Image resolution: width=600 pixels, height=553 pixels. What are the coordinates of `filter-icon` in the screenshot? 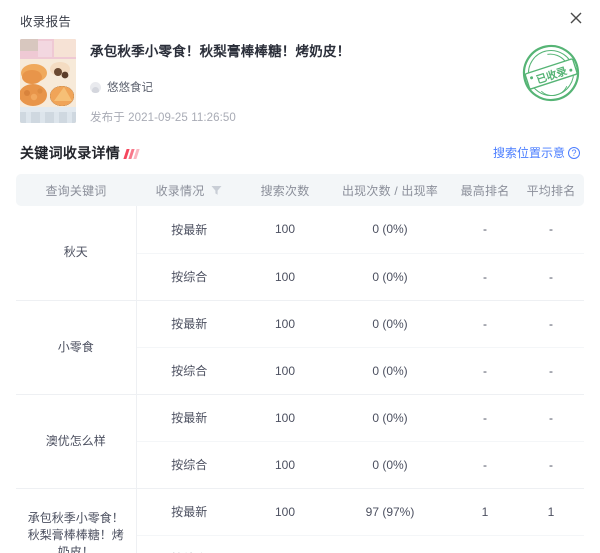 It's located at (216, 190).